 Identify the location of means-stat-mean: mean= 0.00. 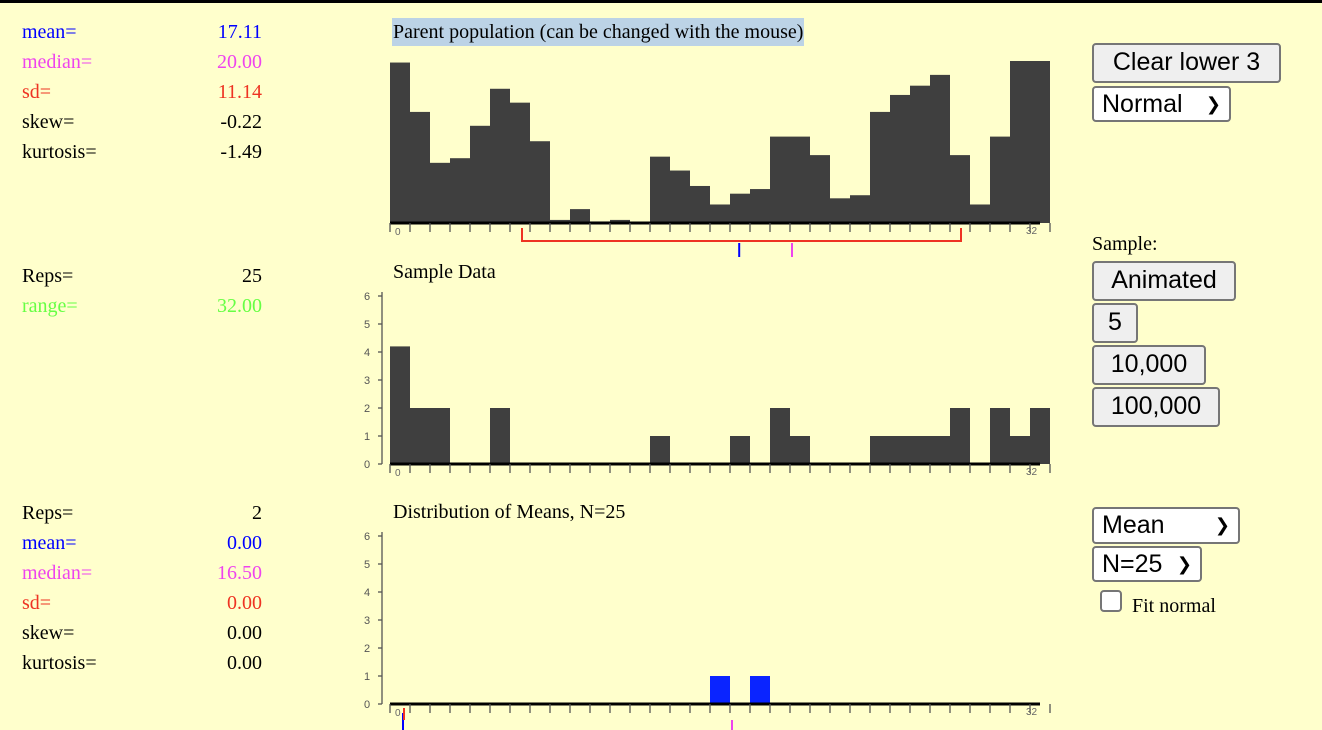
(142, 543).